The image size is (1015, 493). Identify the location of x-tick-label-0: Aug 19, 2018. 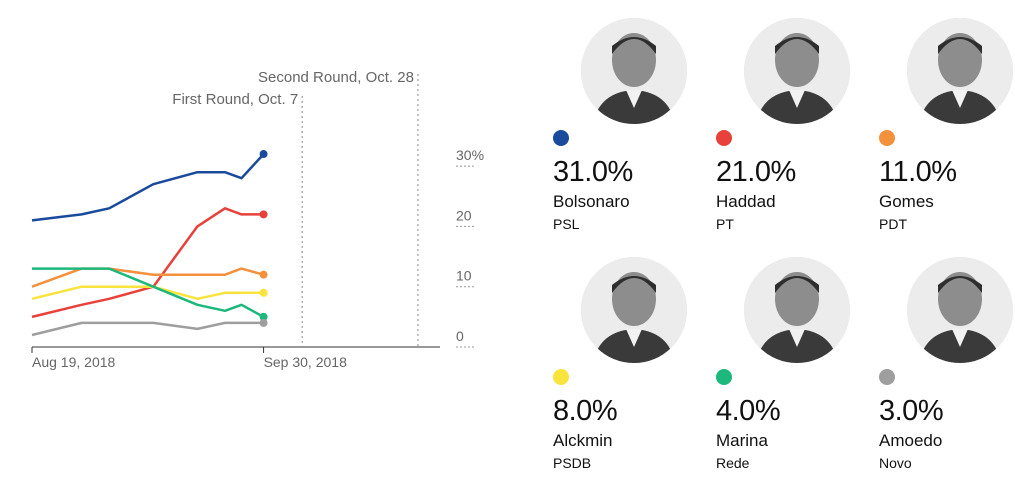
(74, 362).